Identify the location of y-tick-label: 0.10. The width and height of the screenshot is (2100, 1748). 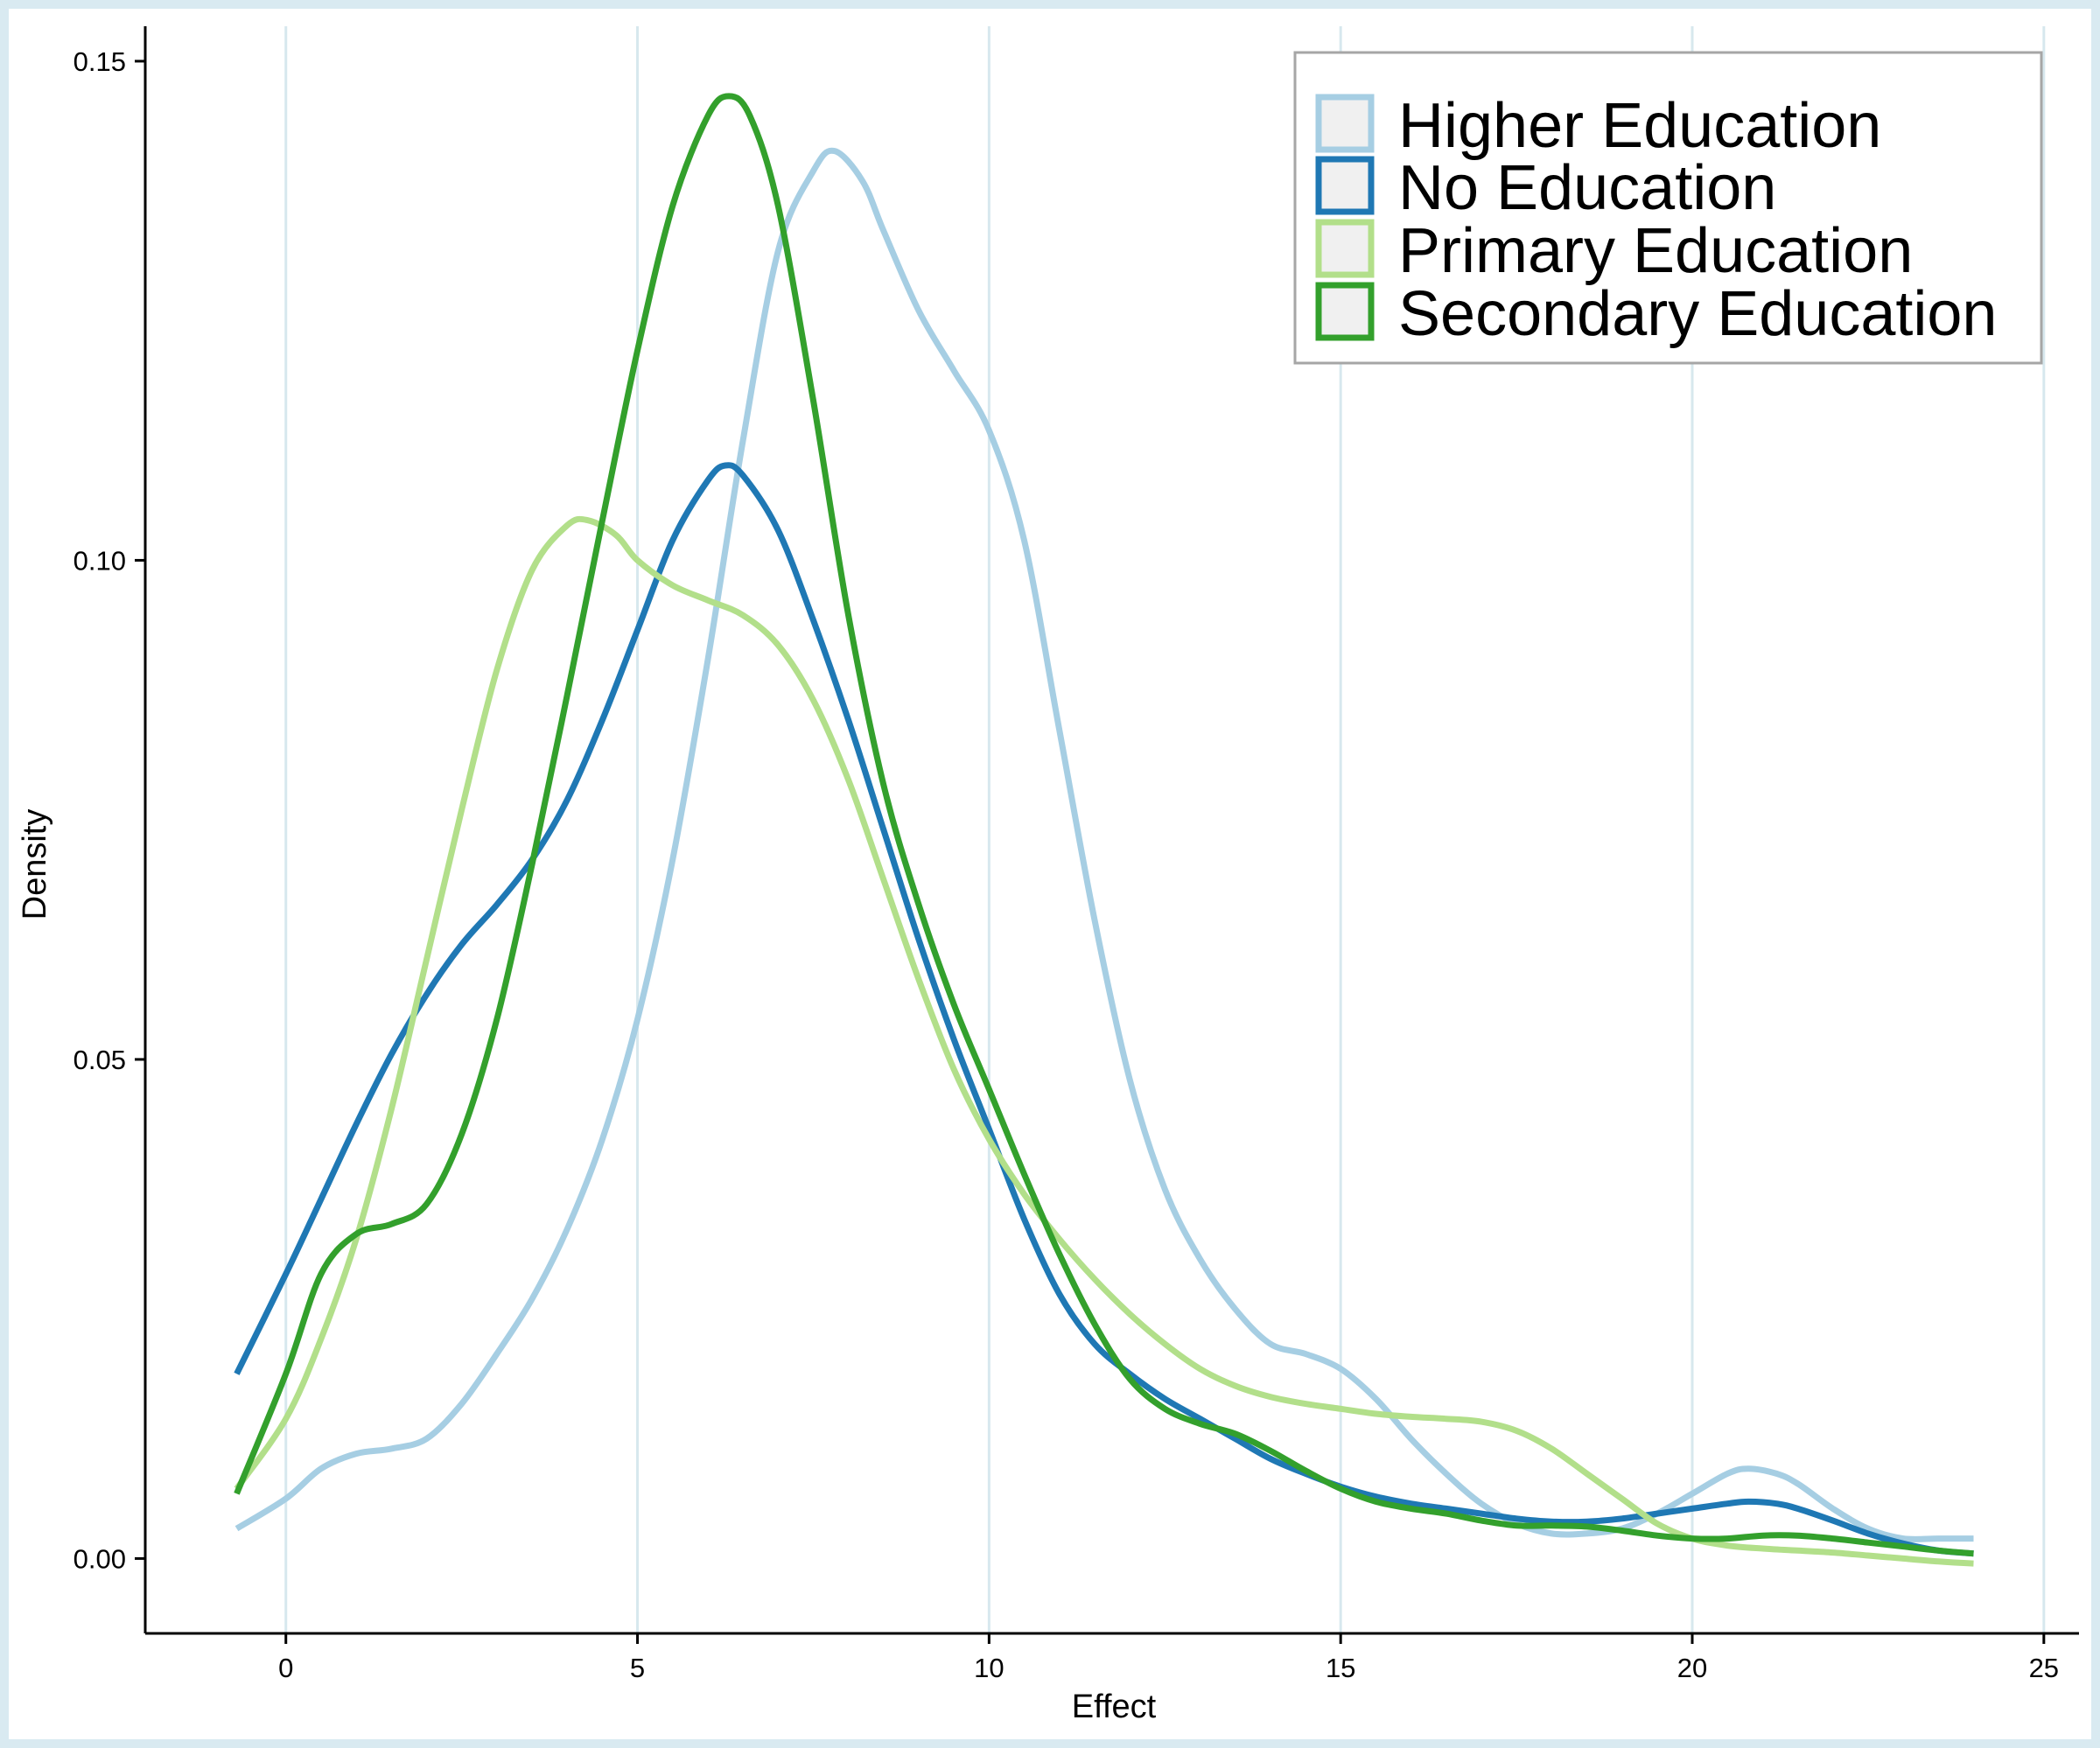
(100, 560).